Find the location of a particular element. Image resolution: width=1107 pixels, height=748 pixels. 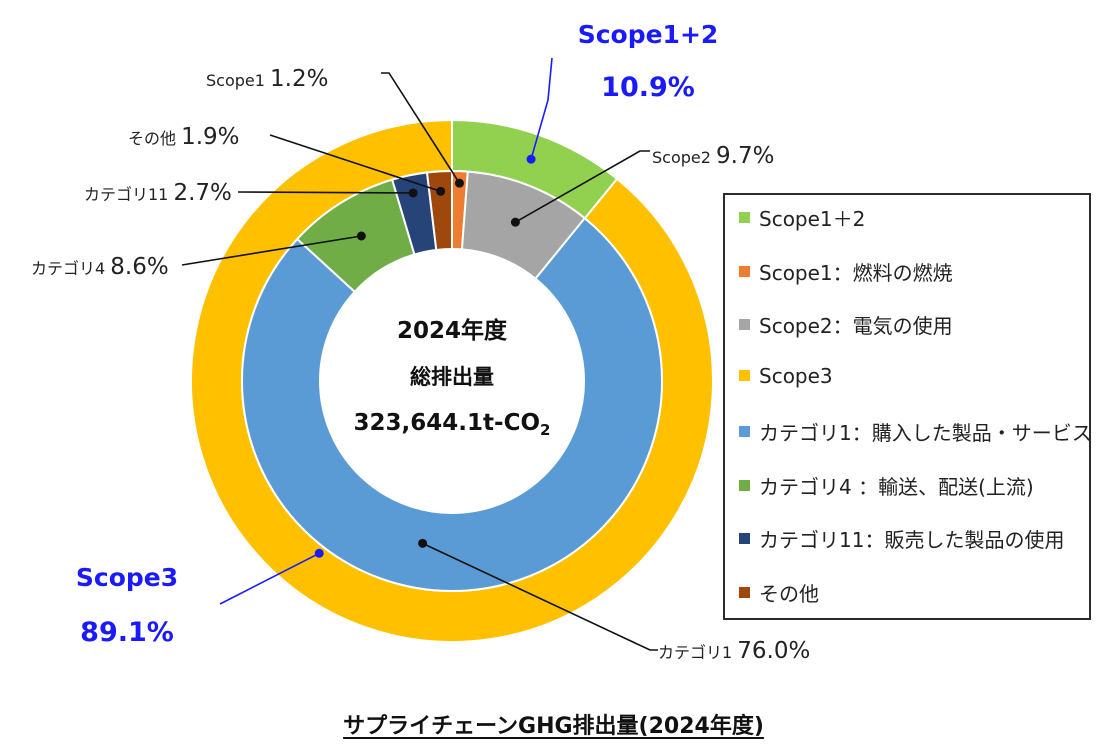

legend-item-6: カテゴリ4 ：輸送、配送(上流) is located at coordinates (886, 485).